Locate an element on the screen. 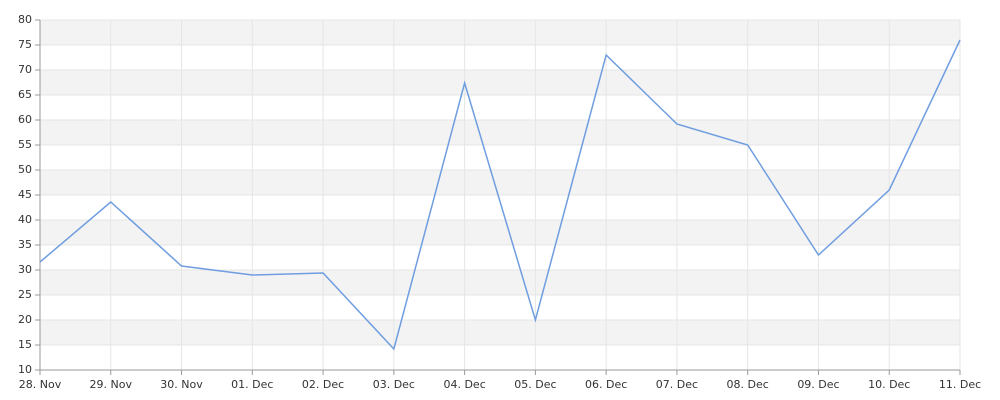 The image size is (1000, 400). y-tick-label: 25 is located at coordinates (25, 294).